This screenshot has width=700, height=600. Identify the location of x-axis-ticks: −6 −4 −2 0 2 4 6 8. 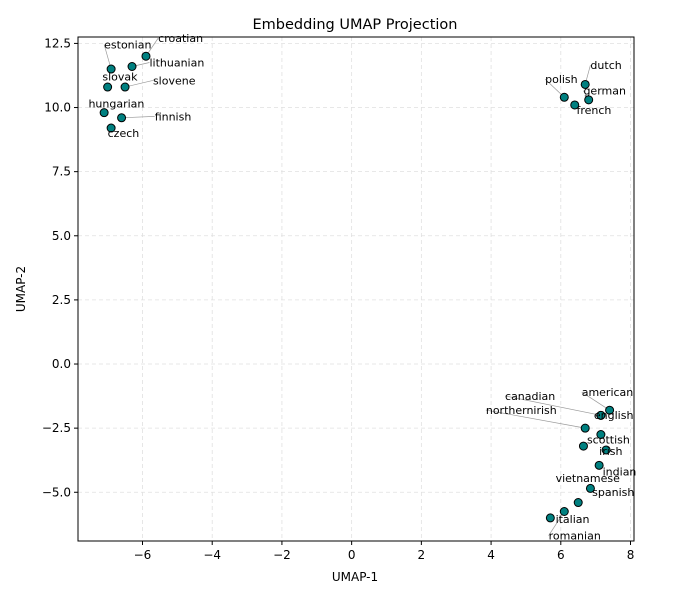
(384, 551).